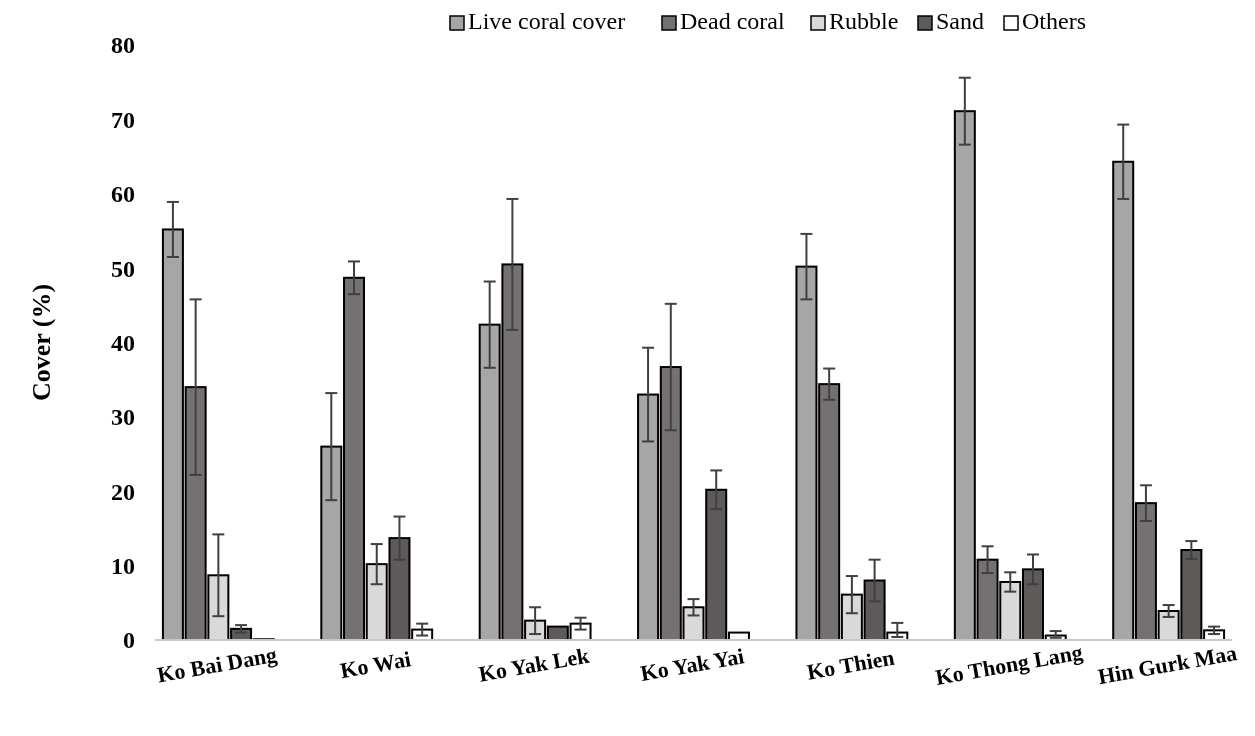 The height and width of the screenshot is (736, 1255). I want to click on y-tick-label: 40, so click(123, 342).